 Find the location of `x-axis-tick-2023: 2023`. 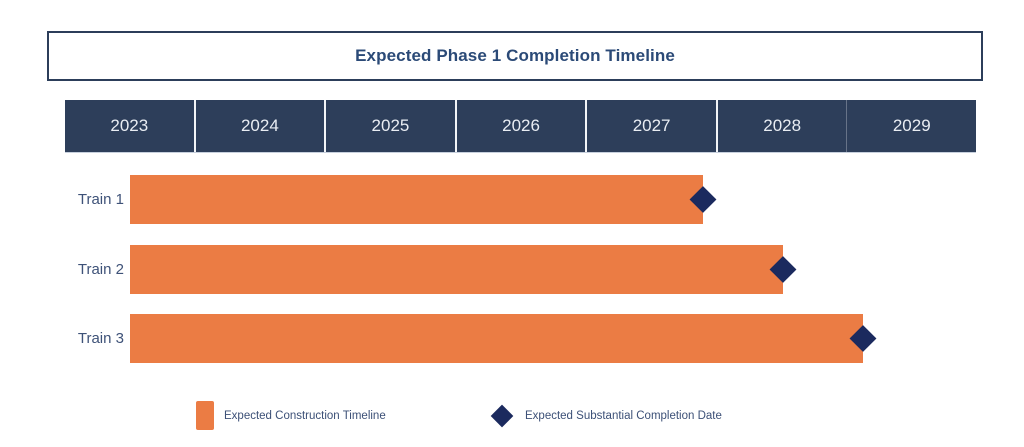

x-axis-tick-2023: 2023 is located at coordinates (130, 126).